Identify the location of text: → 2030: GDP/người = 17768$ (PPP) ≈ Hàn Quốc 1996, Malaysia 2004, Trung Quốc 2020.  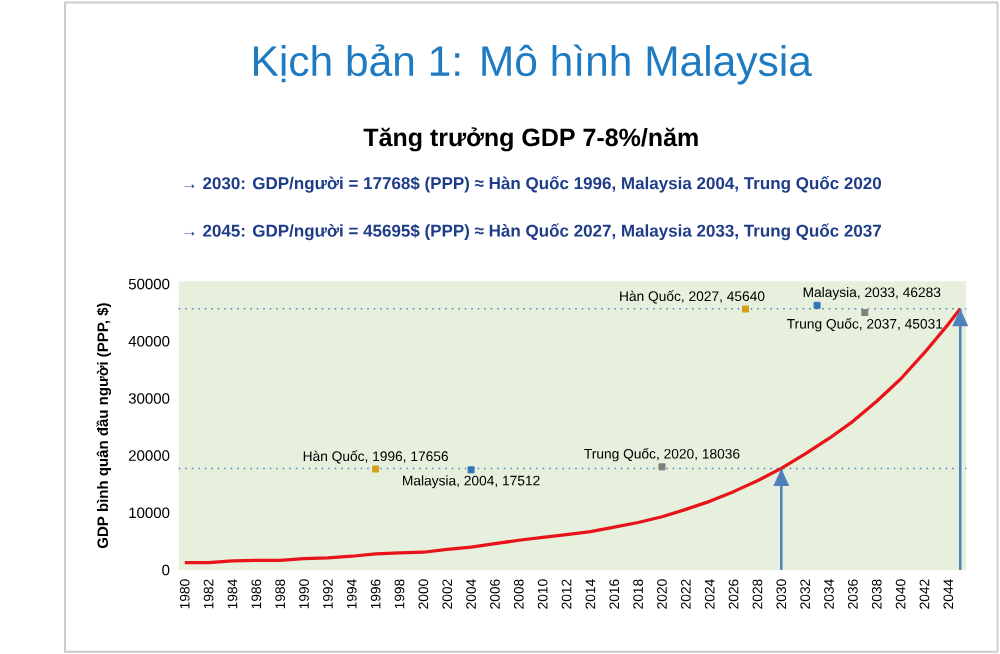
(533, 184).